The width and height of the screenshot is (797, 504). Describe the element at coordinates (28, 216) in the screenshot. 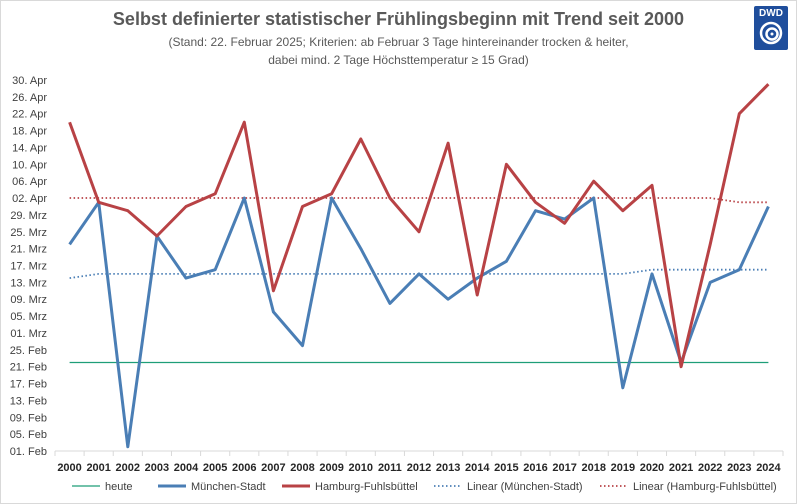

I see `y-tick-label: 29. Mrz` at that location.